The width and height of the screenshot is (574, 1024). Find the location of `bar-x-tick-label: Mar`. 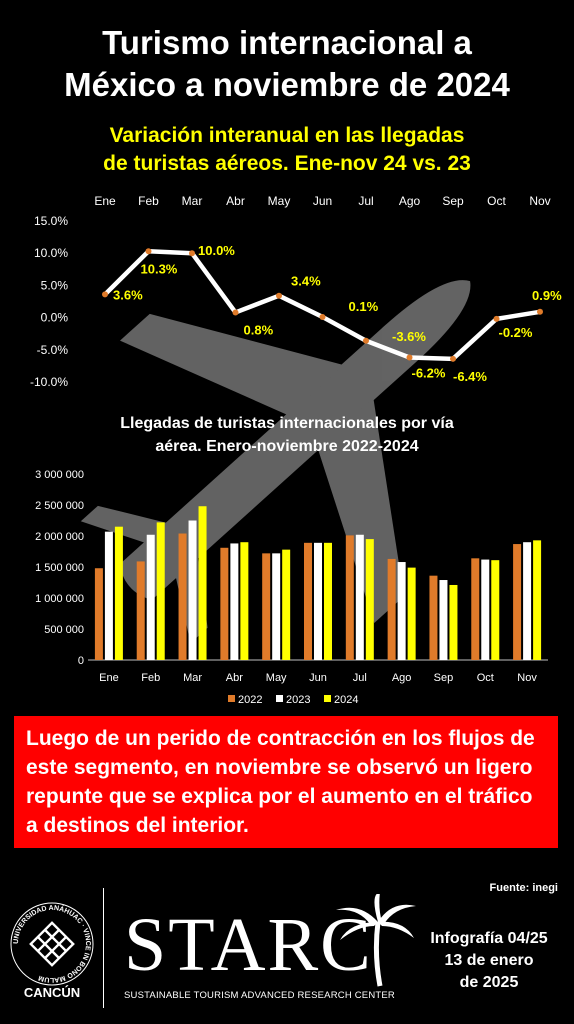

bar-x-tick-label: Mar is located at coordinates (192, 678).